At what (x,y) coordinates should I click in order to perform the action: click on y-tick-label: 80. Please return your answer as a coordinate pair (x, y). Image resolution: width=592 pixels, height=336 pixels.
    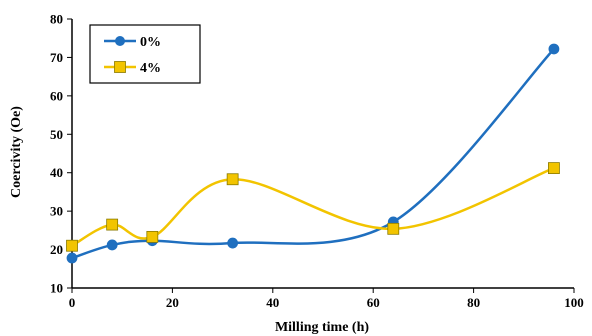
    Looking at the image, I should click on (56, 19).